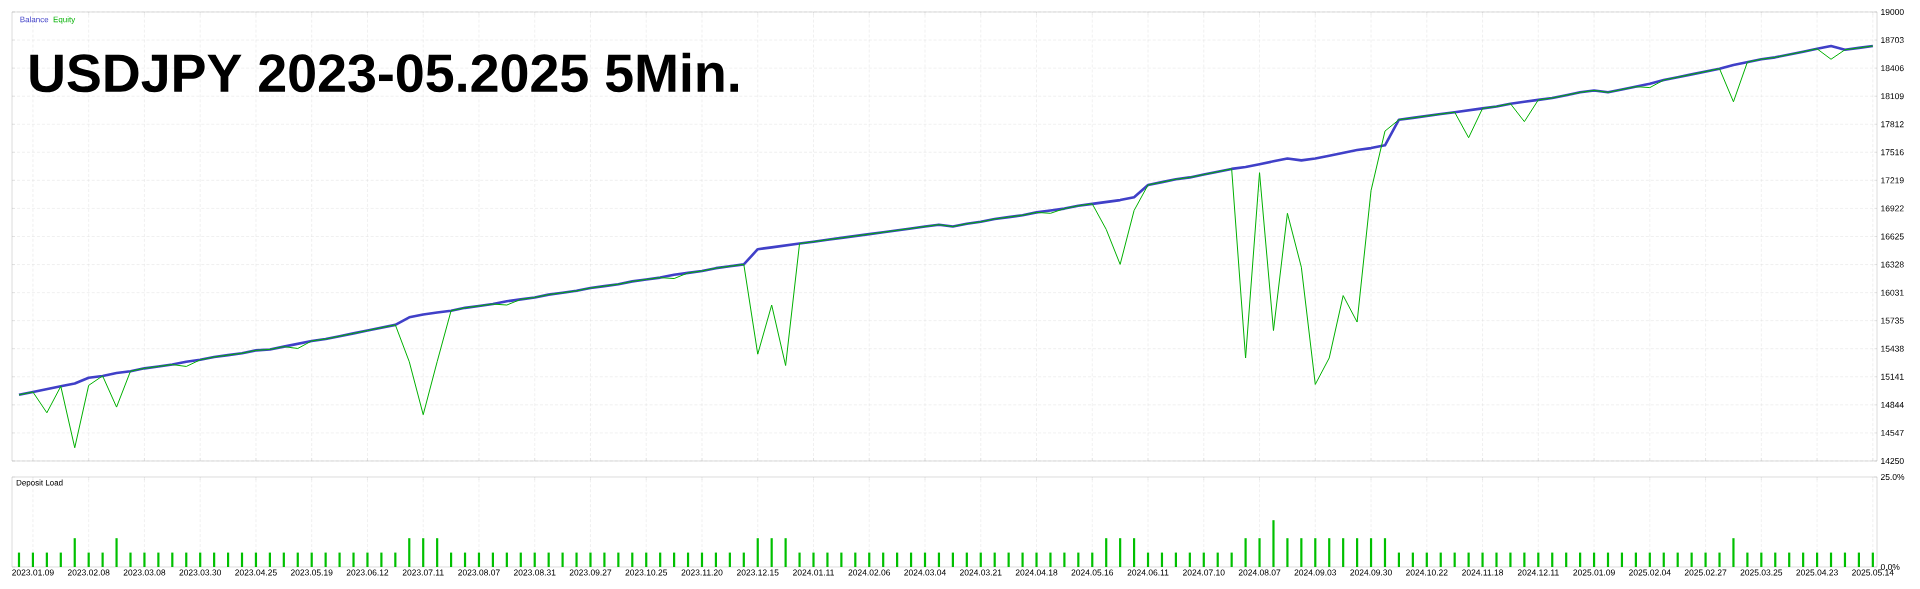 The image size is (1920, 589). What do you see at coordinates (1892, 292) in the screenshot?
I see `y-tick-label: 16031` at bounding box center [1892, 292].